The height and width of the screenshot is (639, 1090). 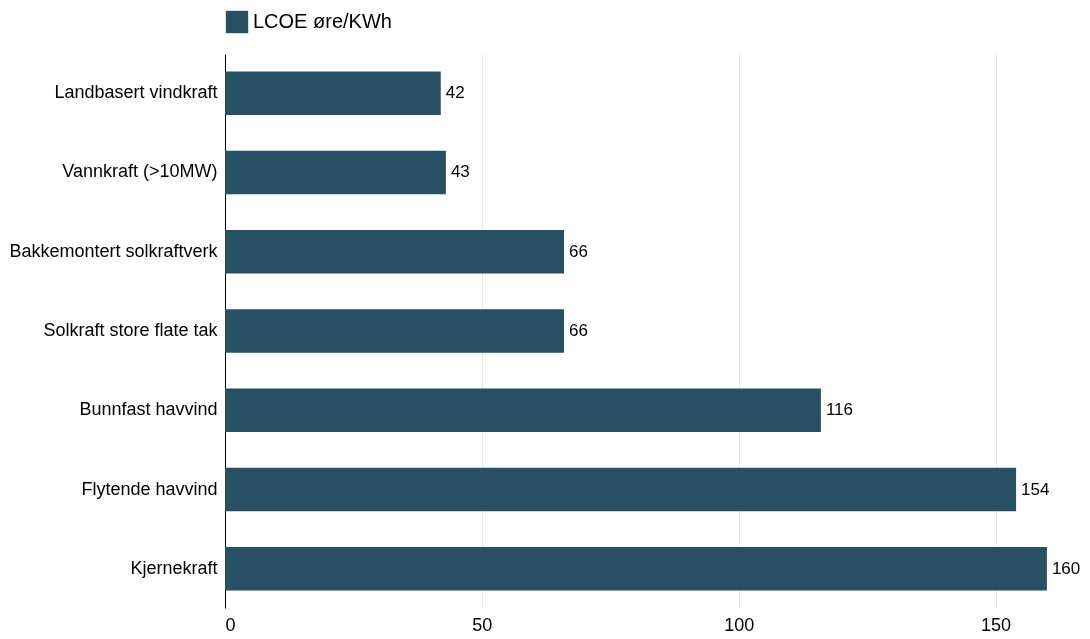 What do you see at coordinates (230, 624) in the screenshot?
I see `x-tick-label: 0` at bounding box center [230, 624].